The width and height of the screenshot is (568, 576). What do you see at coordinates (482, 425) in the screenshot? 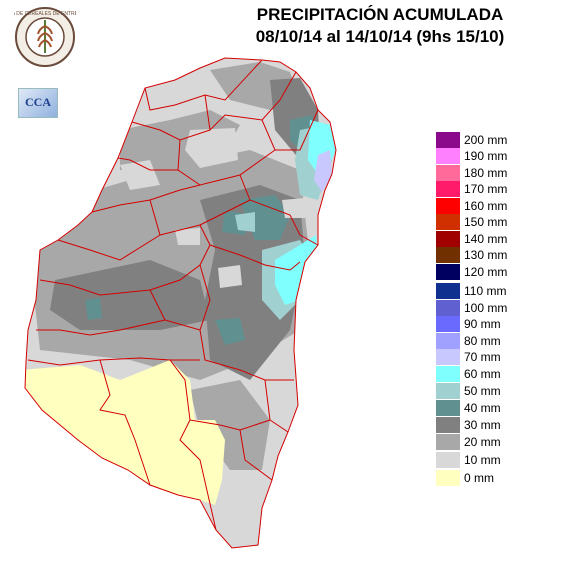
I see `legend-label: 30 mm` at bounding box center [482, 425].